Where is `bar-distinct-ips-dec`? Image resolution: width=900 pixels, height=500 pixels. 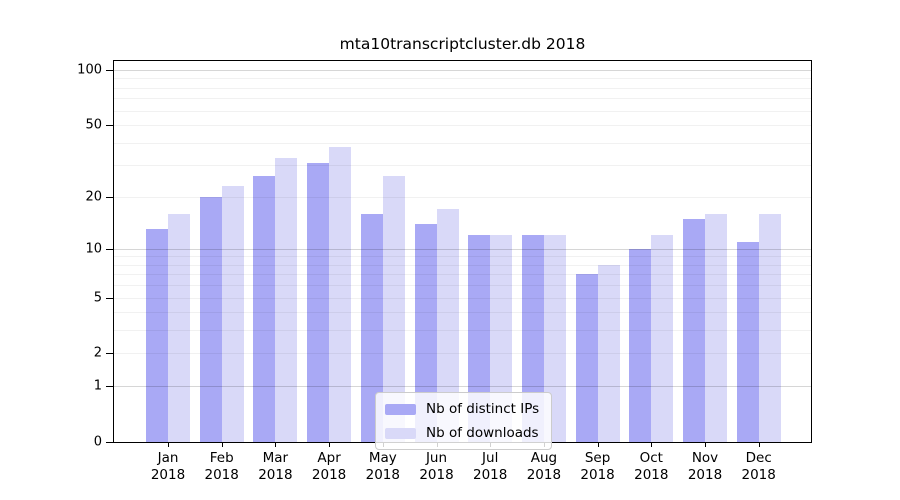 bar-distinct-ips-dec is located at coordinates (747, 341).